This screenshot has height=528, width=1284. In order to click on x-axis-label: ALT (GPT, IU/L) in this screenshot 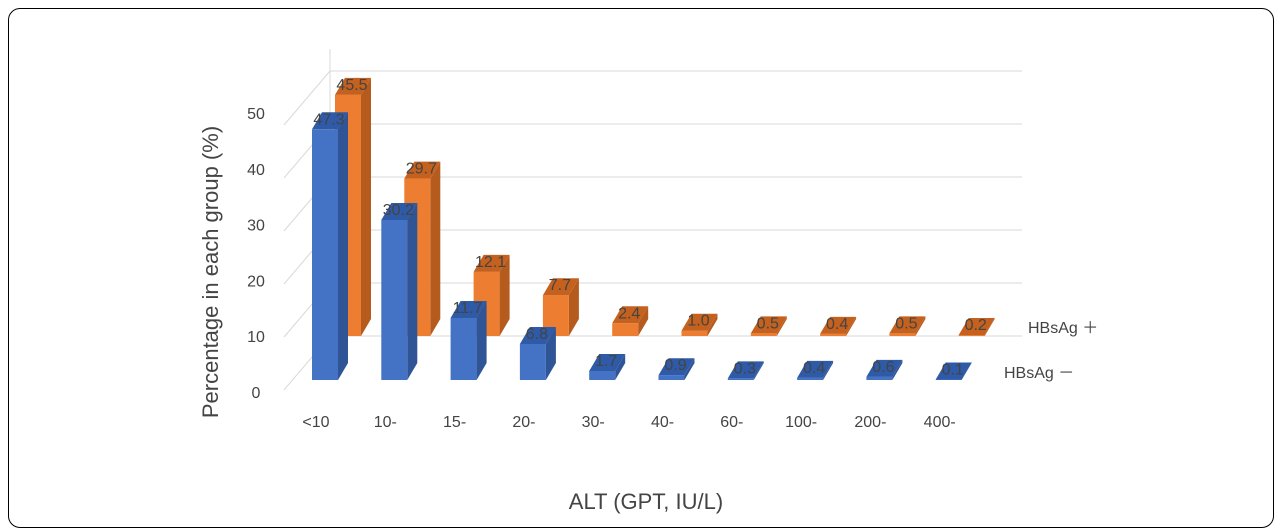, I will do `click(646, 501)`.